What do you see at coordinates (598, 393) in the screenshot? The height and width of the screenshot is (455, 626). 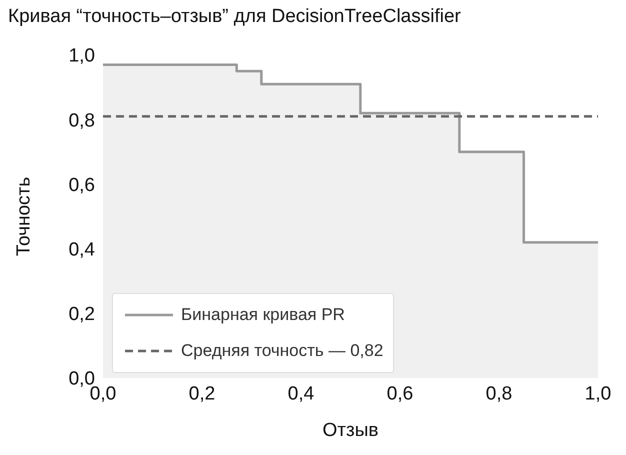 I see `x-tick-label: 1,0` at bounding box center [598, 393].